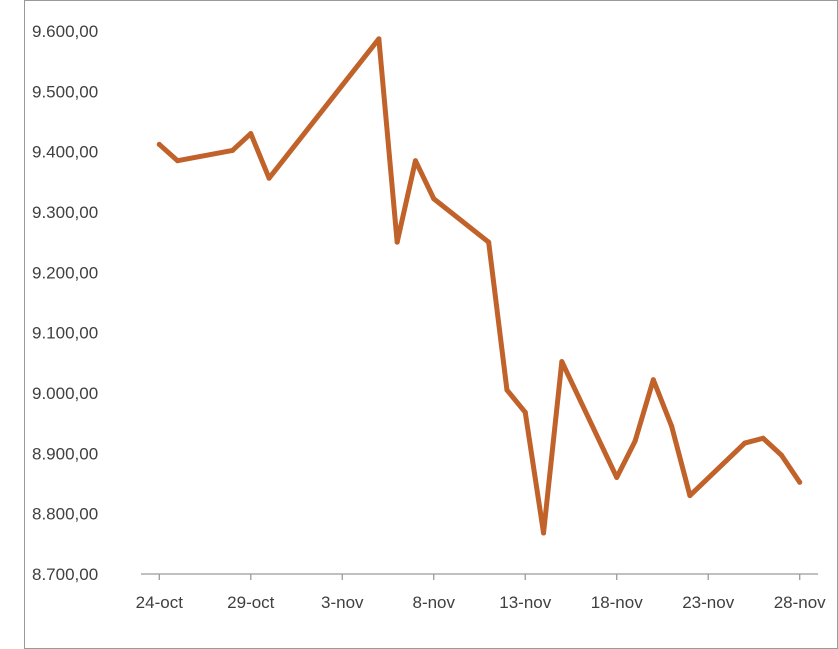 The width and height of the screenshot is (838, 649). Describe the element at coordinates (617, 602) in the screenshot. I see `x-tick-label: 18-nov` at that location.